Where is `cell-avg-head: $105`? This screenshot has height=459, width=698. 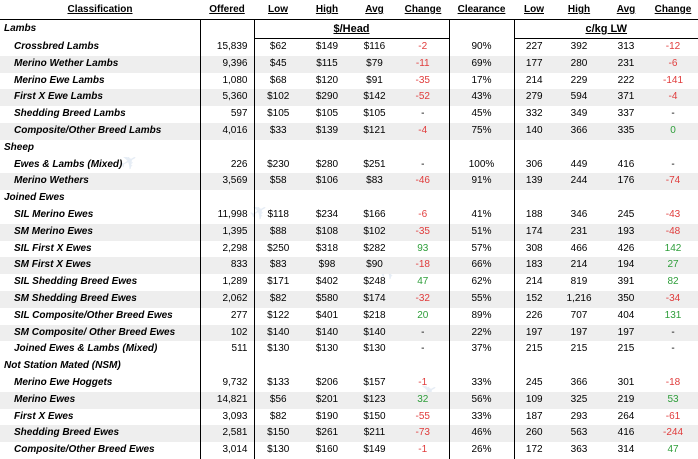 cell-avg-head: $105 is located at coordinates (374, 114).